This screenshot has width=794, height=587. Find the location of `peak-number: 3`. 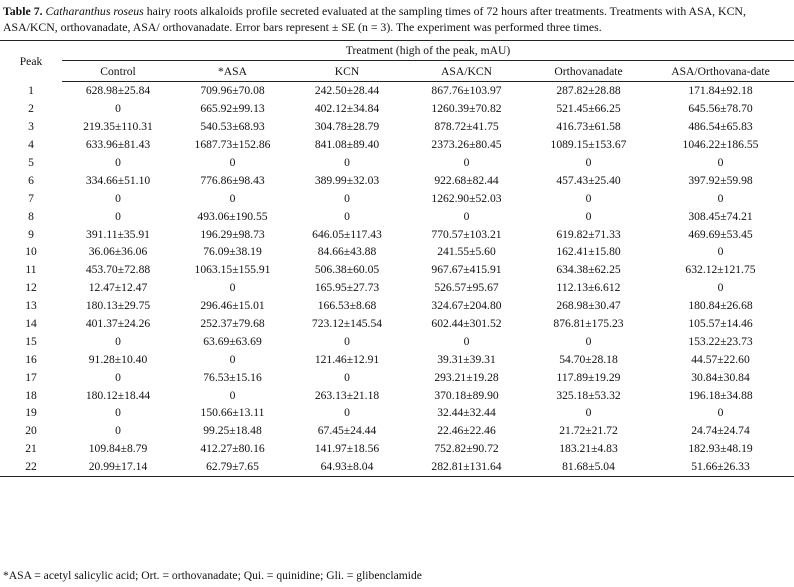

peak-number: 3 is located at coordinates (31, 127).